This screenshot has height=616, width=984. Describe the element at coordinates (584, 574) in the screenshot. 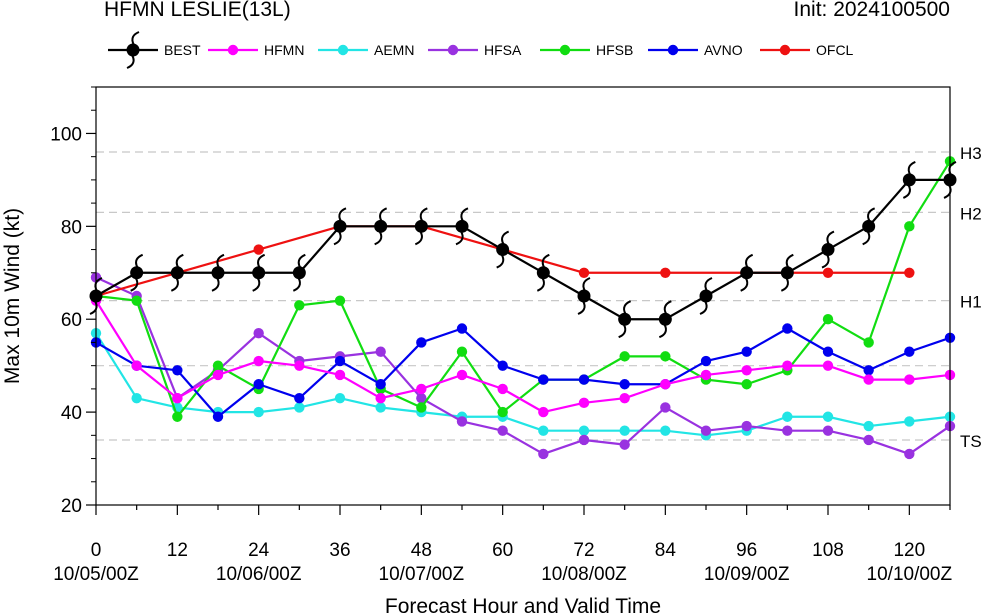

I see `x-date-label: 10/08/00Z` at that location.